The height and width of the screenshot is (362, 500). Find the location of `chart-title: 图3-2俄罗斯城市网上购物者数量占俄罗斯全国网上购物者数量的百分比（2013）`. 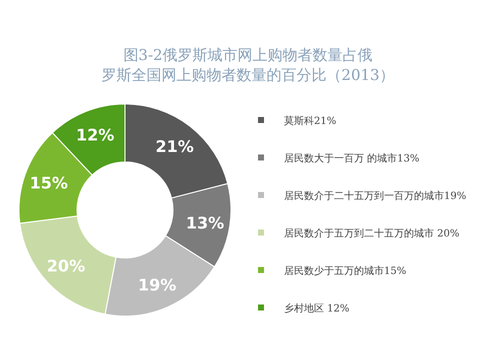

chart-title: 图3-2俄罗斯城市网上购物者数量占俄罗斯全国网上购物者数量的百分比（2013） is located at coordinates (248, 65).